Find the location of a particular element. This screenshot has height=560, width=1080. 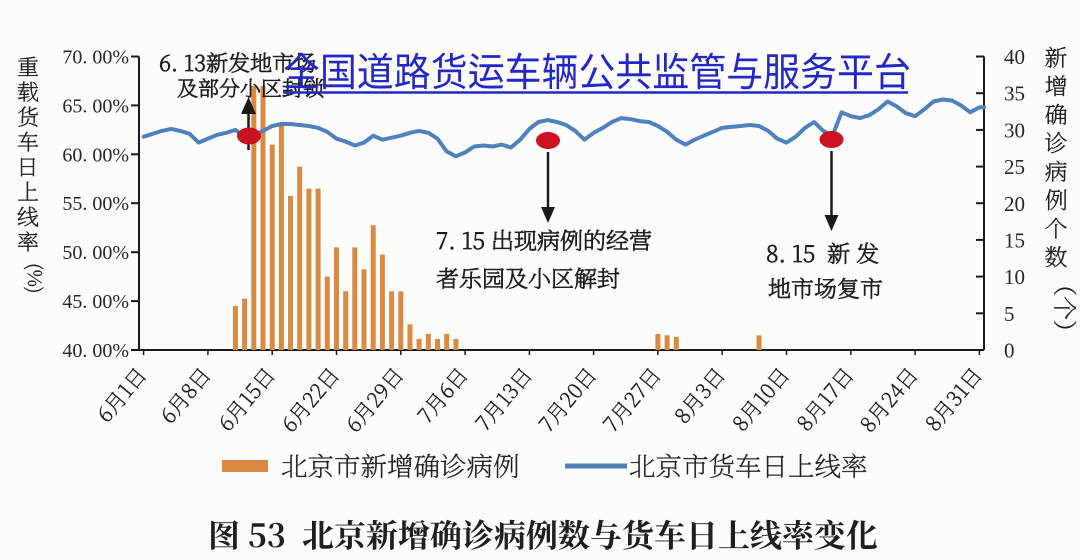

svg-text: 20 is located at coordinates (1014, 204).